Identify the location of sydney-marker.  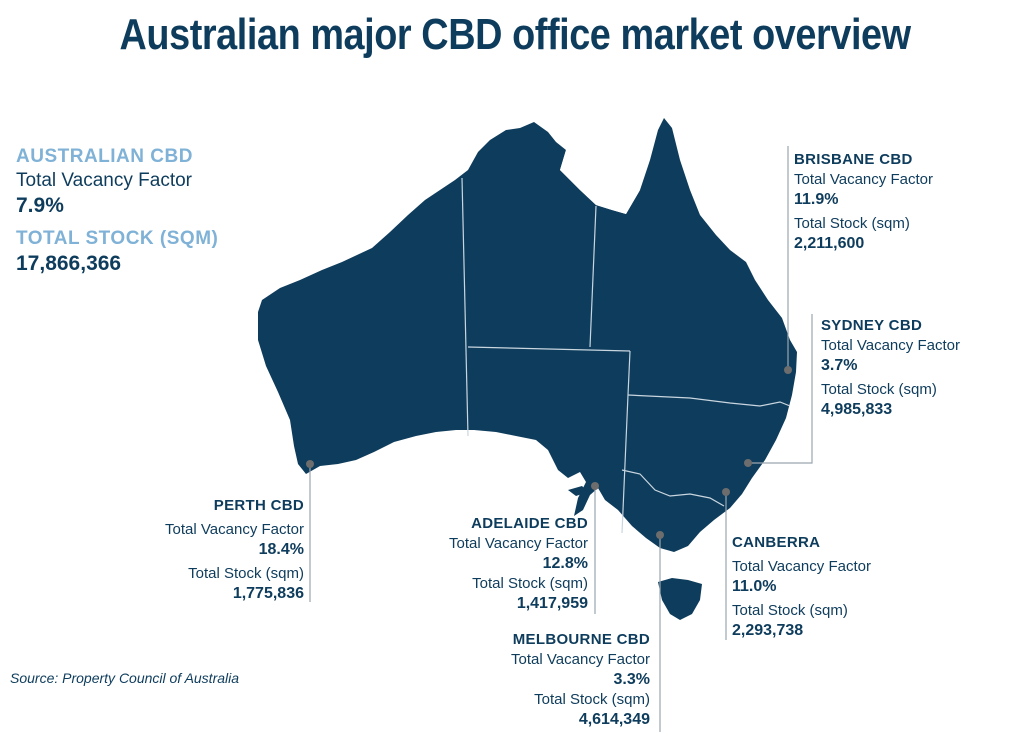
(748, 463).